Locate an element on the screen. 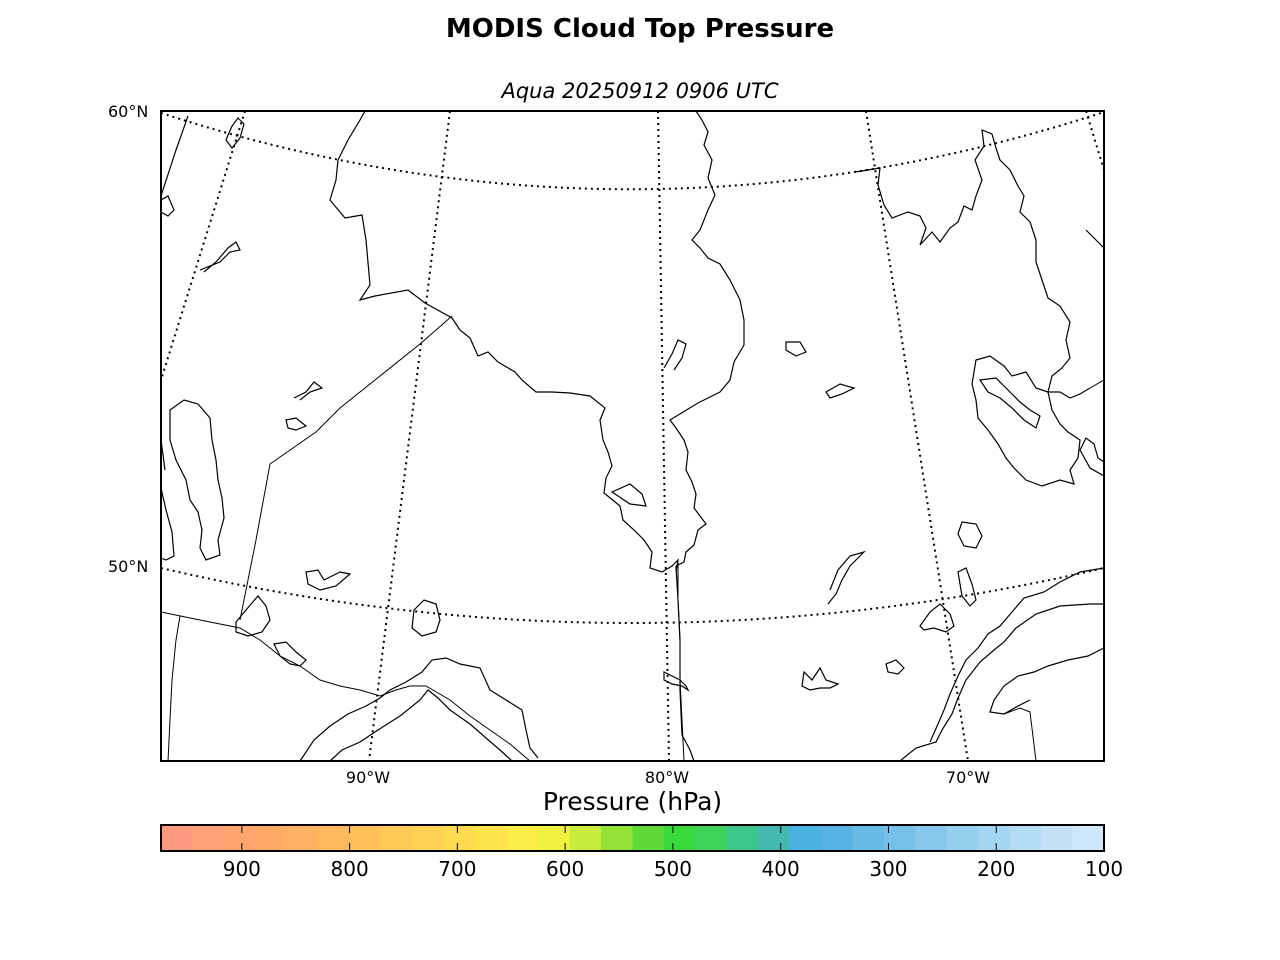 The image size is (1280, 960). figure-title: MODIS Cloud Top Pressure is located at coordinates (640, 29).